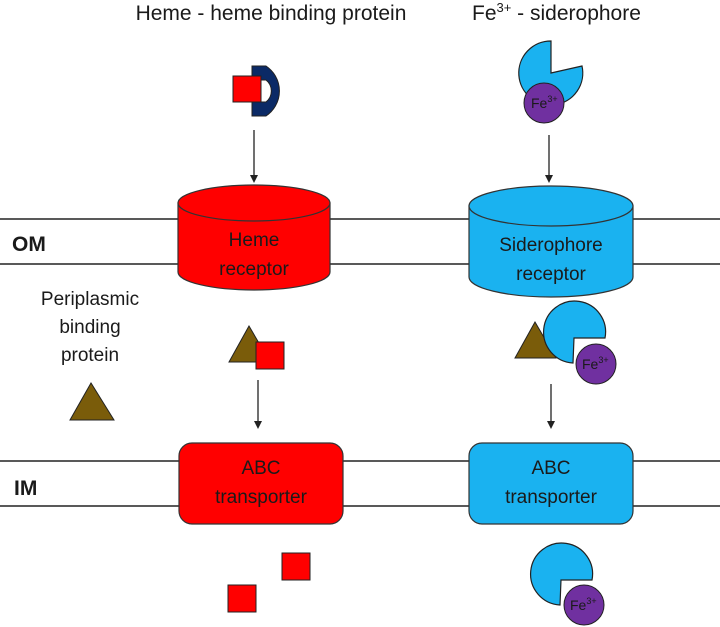 Image resolution: width=720 pixels, height=627 pixels. I want to click on heme-receptor-label-1: Heme, so click(254, 240).